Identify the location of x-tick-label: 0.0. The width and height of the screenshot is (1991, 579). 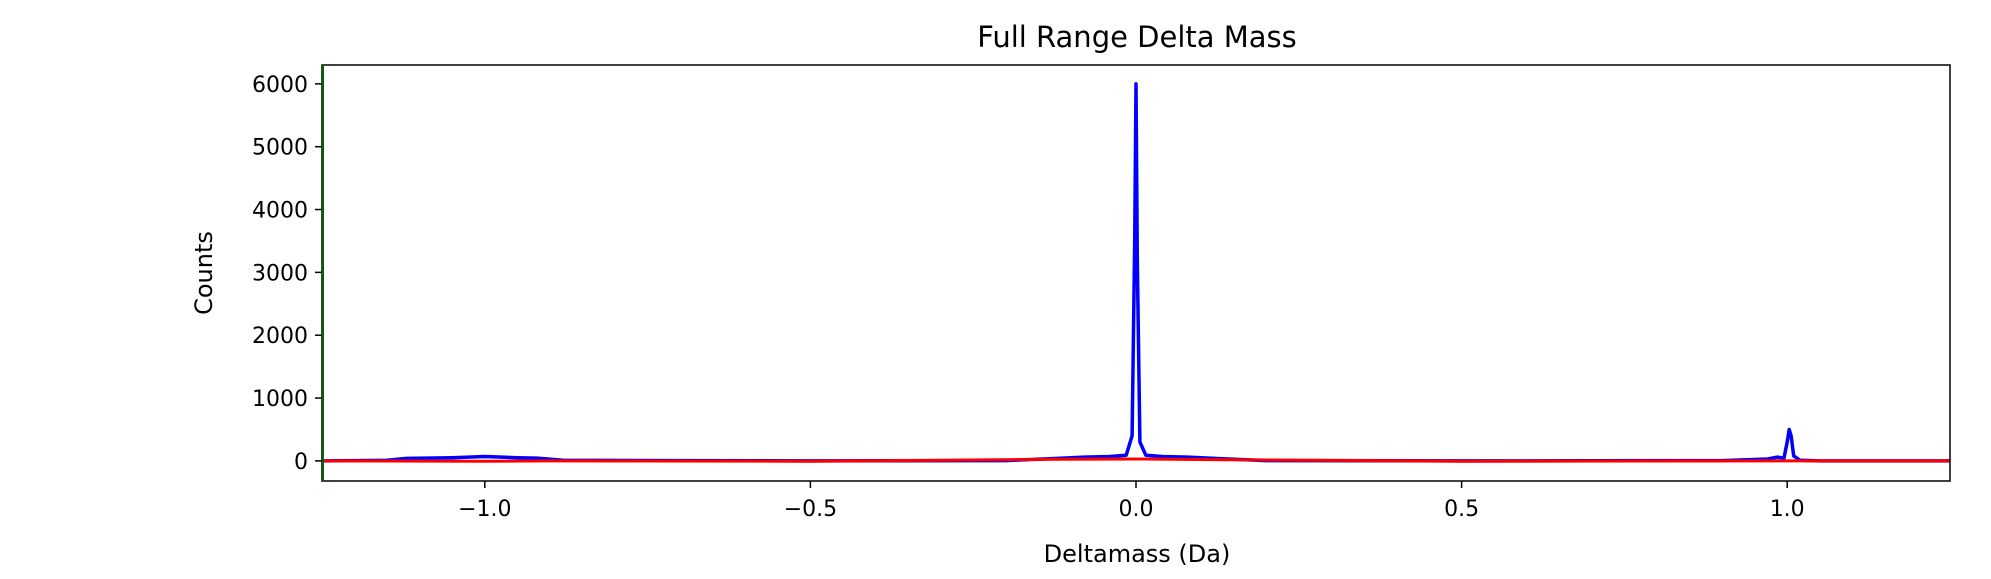
(1136, 509).